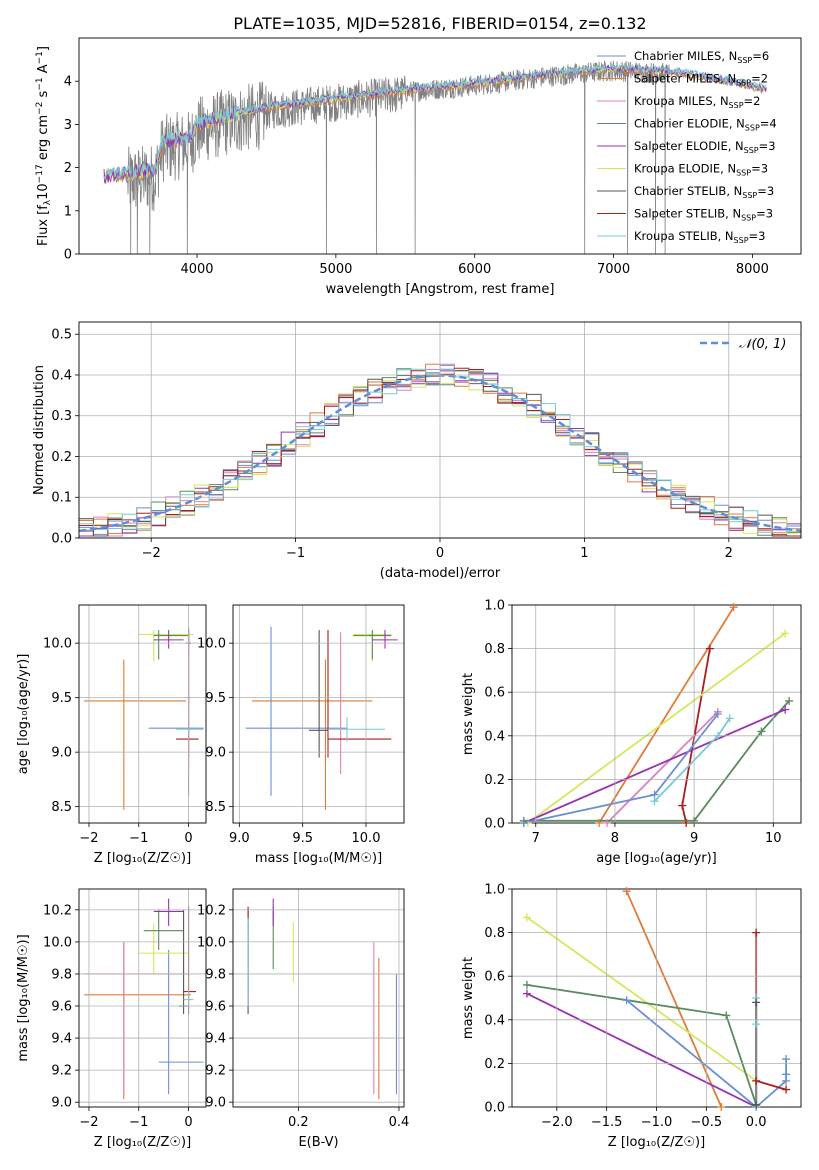 The width and height of the screenshot is (819, 1170). Describe the element at coordinates (61, 1103) in the screenshot. I see `mass_vs_Z-ytick-label: 9.0` at that location.